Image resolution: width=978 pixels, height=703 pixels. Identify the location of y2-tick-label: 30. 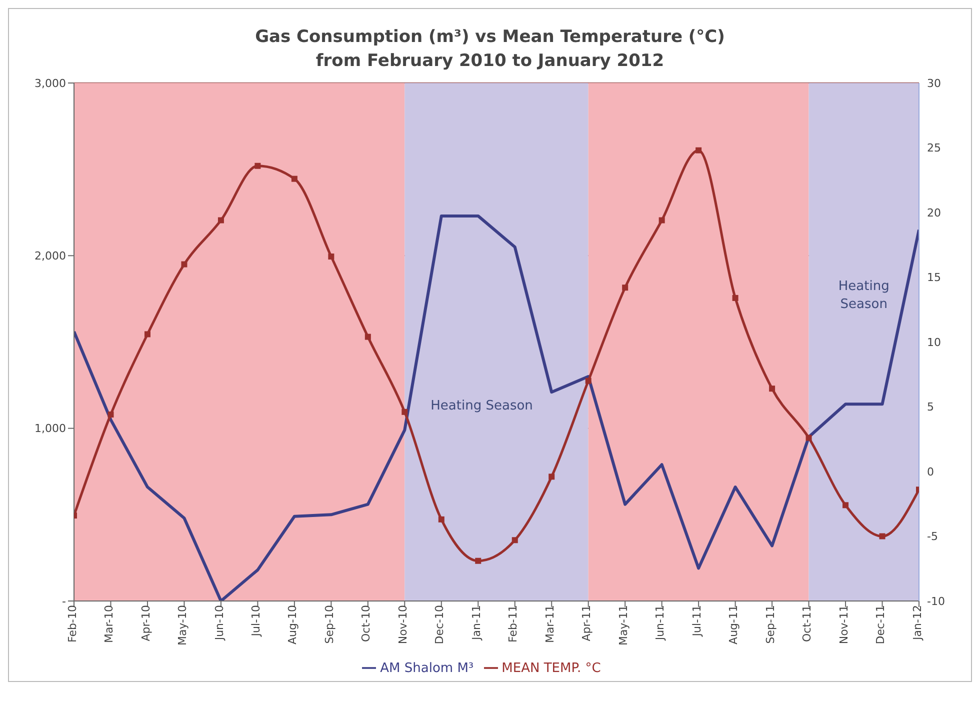
(934, 83).